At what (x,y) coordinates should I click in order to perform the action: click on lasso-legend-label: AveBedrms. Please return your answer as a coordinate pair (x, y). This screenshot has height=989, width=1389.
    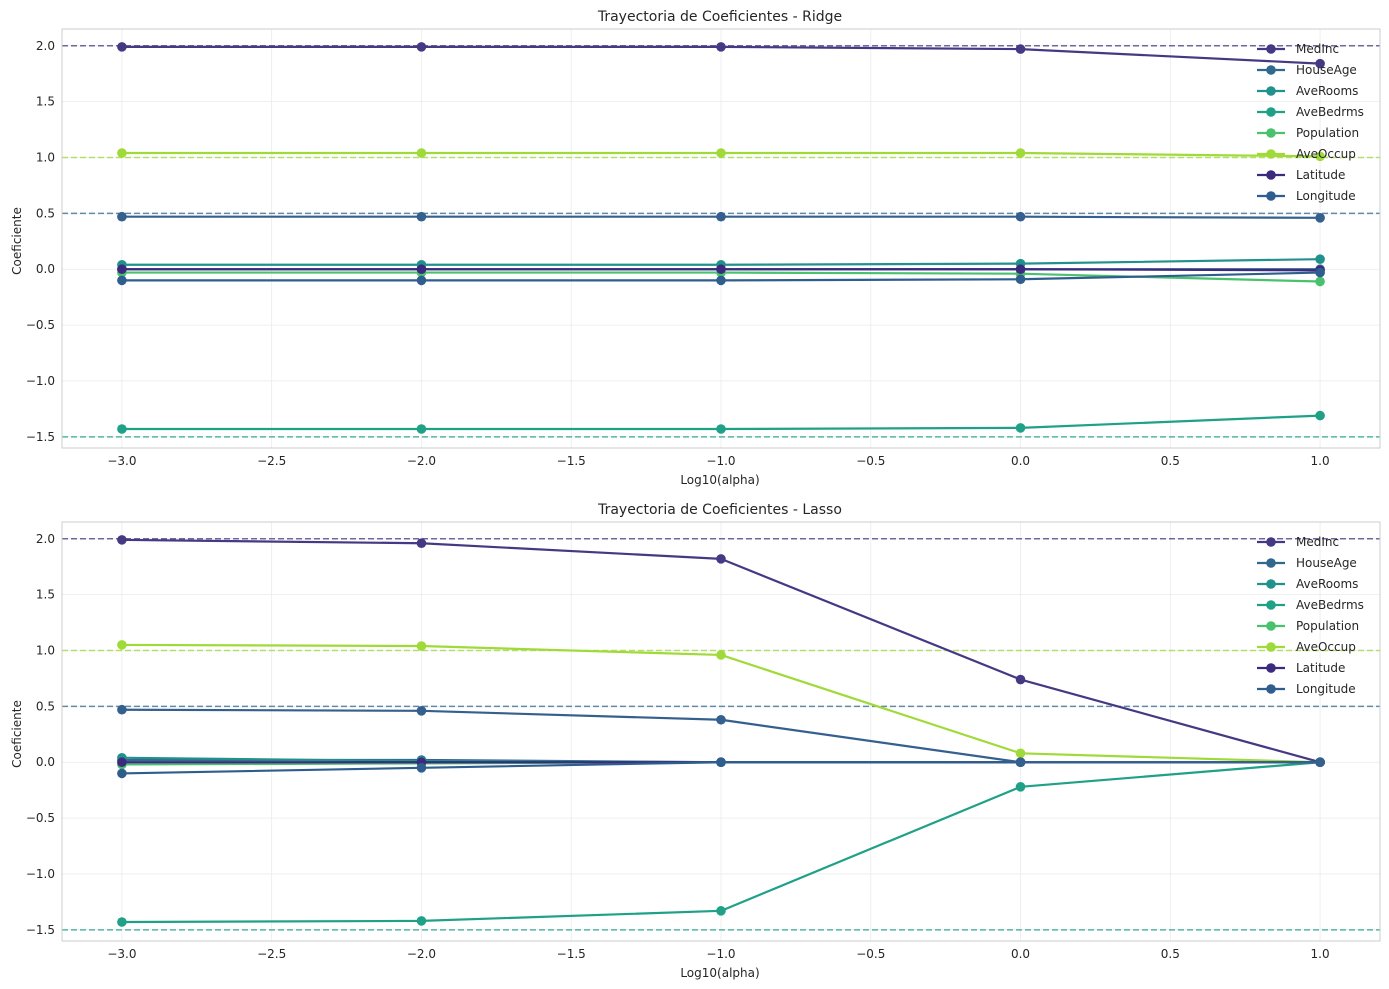
    Looking at the image, I should click on (1330, 605).